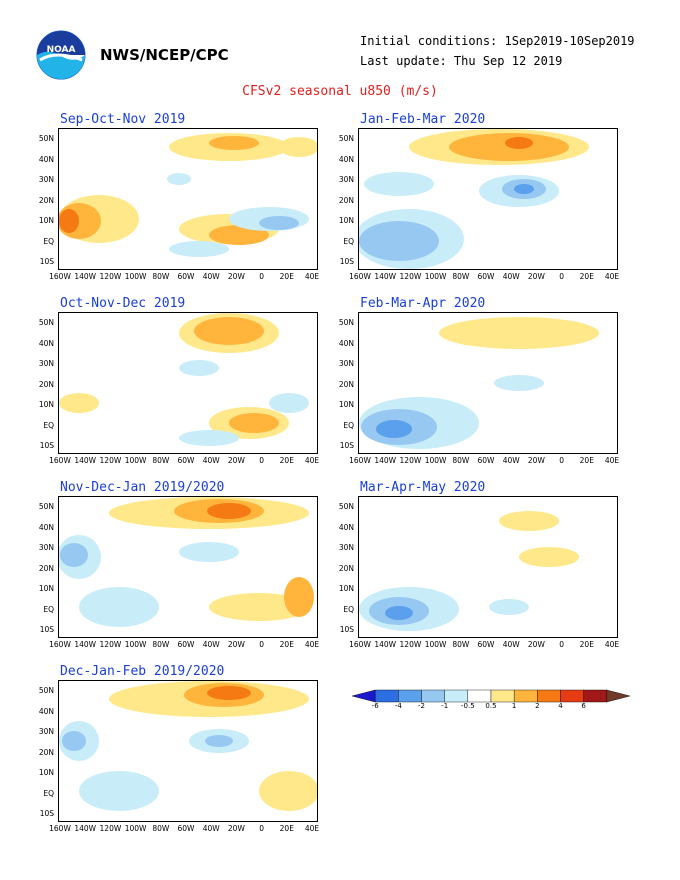 Image resolution: width=680 pixels, height=880 pixels. Describe the element at coordinates (398, 706) in the screenshot. I see `colorbar-tick-label: -4` at that location.